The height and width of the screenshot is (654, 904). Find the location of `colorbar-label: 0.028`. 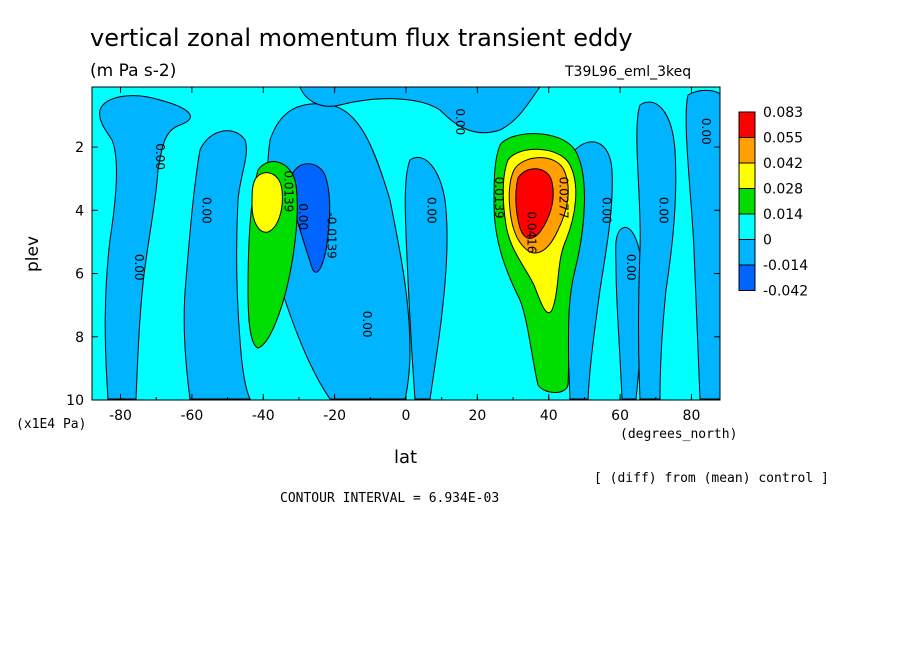

colorbar-label: 0.028 is located at coordinates (783, 190).